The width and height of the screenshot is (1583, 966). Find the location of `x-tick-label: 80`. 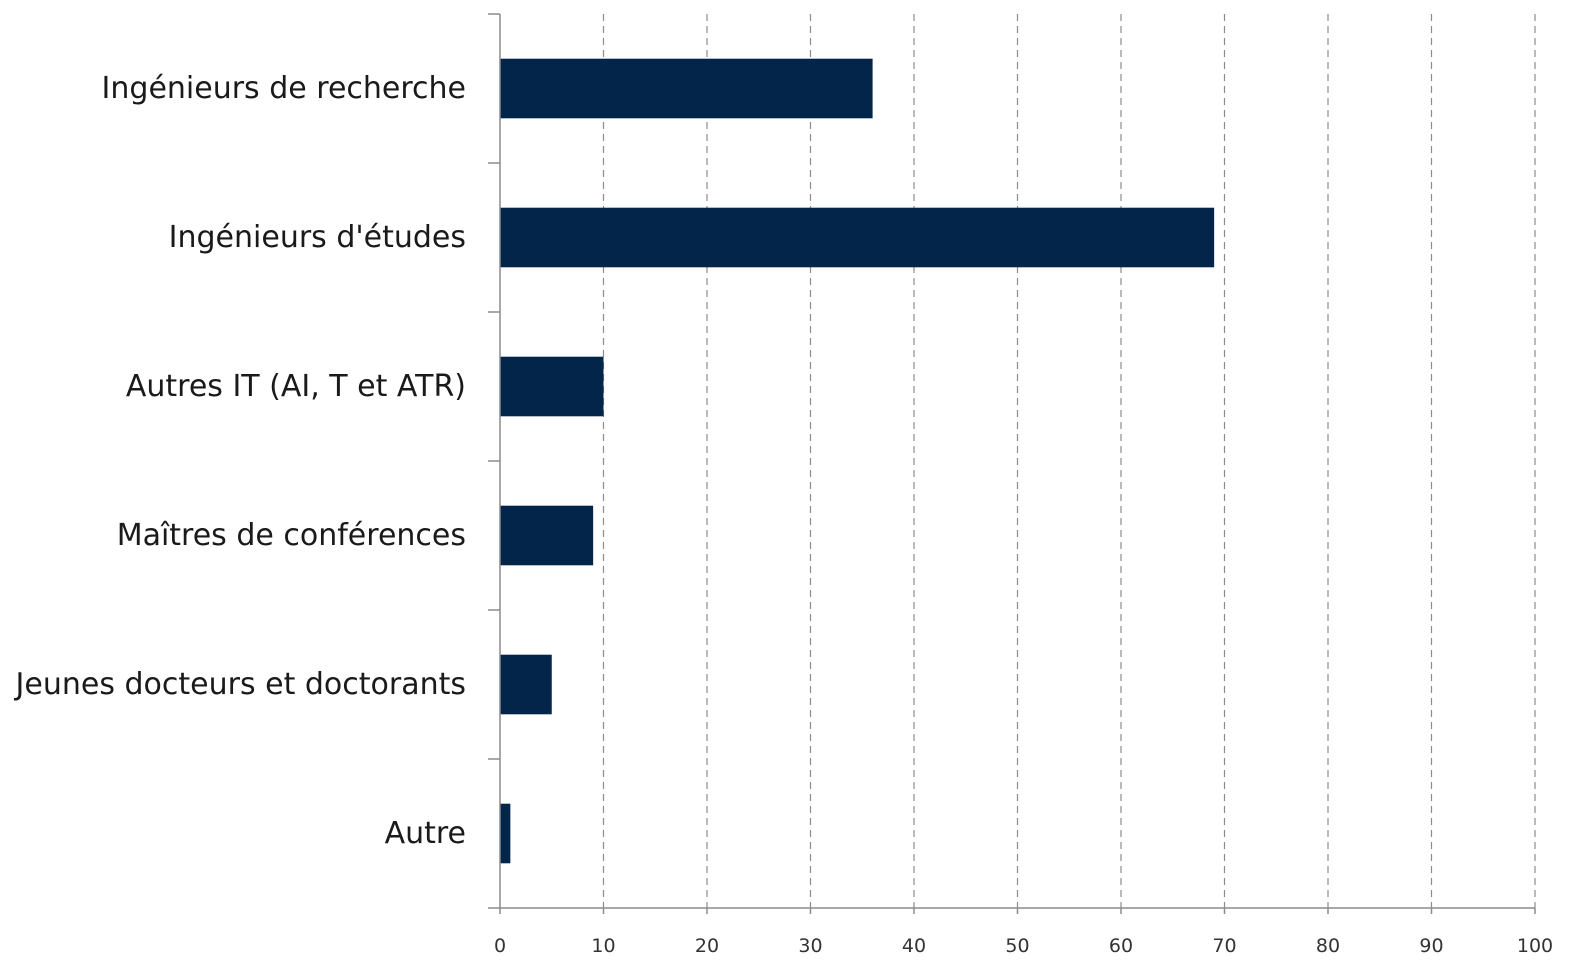

x-tick-label: 80 is located at coordinates (1328, 946).